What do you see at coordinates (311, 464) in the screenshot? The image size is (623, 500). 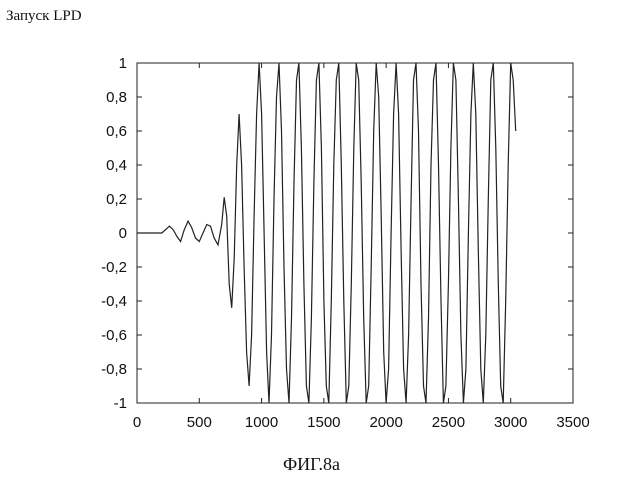 I see `figure-caption: ФИГ.8a` at bounding box center [311, 464].